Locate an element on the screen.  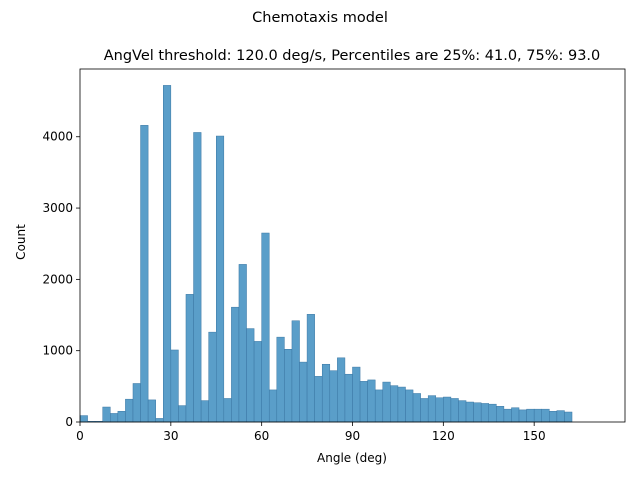
y-tick-label: 0 is located at coordinates (69, 422).